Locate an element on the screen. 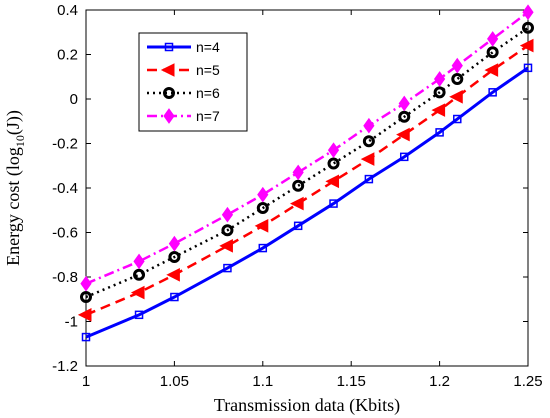 The image size is (550, 418). y-tick-label: -1.2 is located at coordinates (65, 366).